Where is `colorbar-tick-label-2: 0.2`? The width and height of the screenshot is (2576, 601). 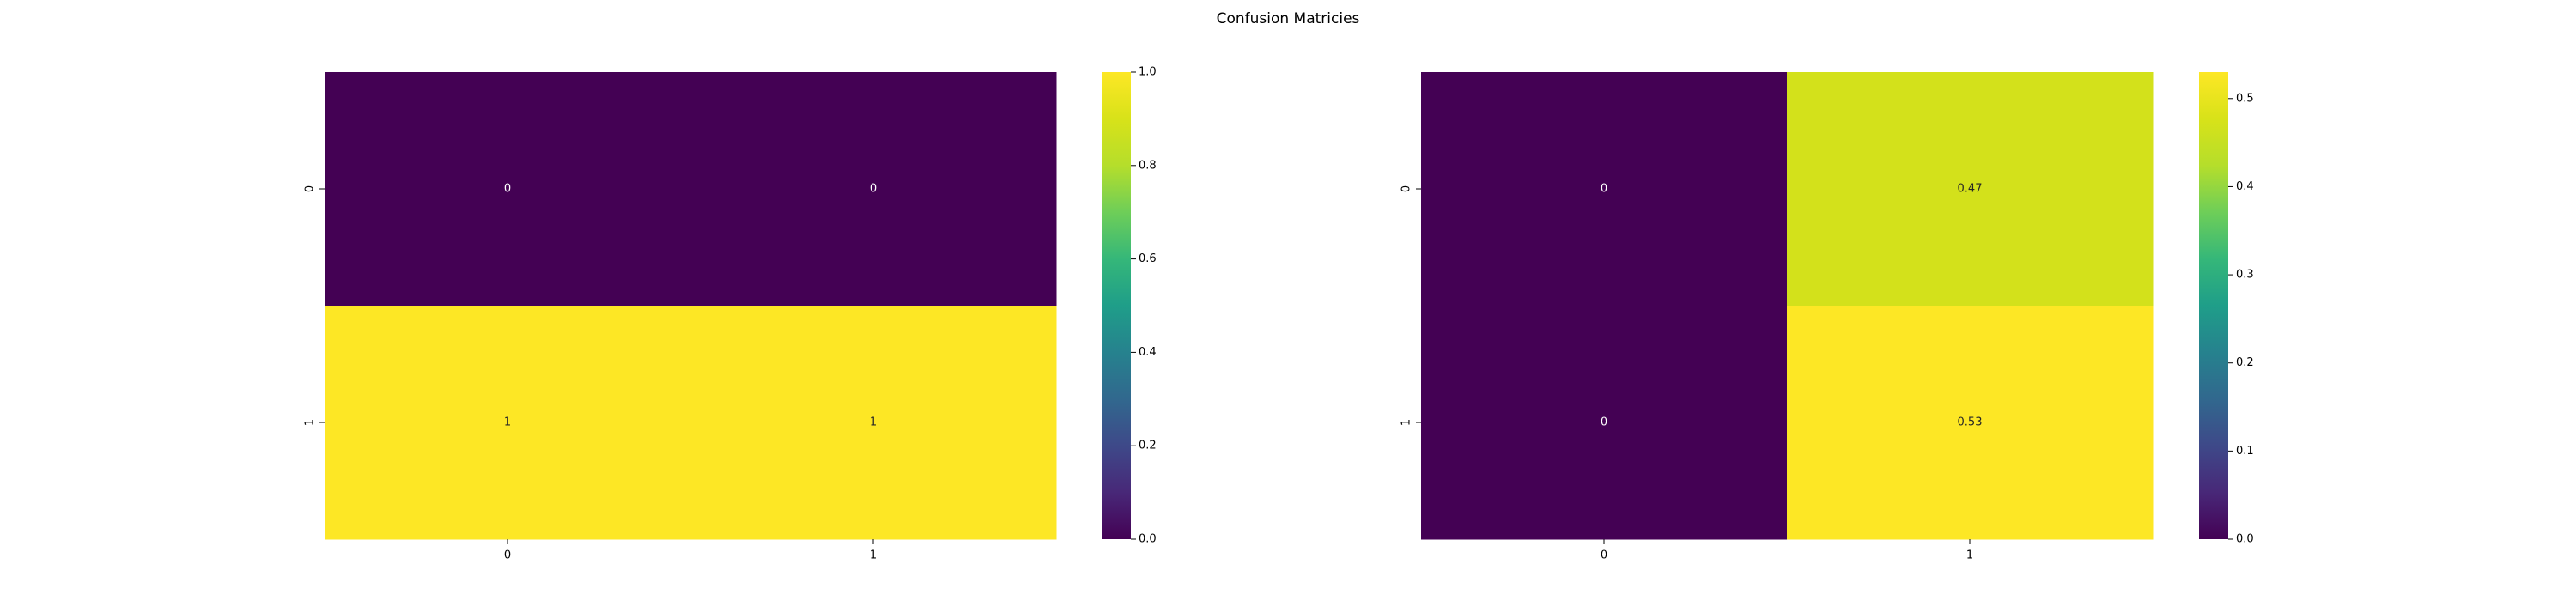 colorbar-tick-label-2: 0.2 is located at coordinates (2245, 362).